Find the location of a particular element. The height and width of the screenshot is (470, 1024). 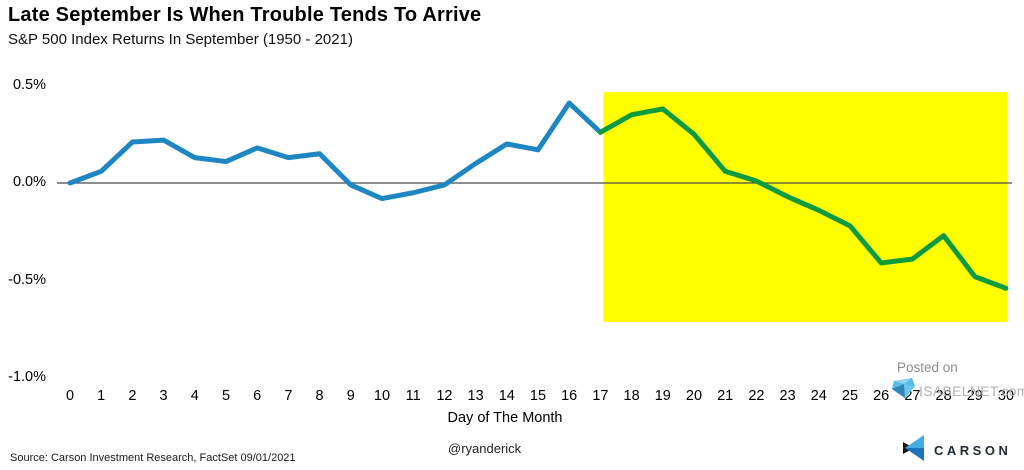

x-tick-label-1: 1 is located at coordinates (101, 396).